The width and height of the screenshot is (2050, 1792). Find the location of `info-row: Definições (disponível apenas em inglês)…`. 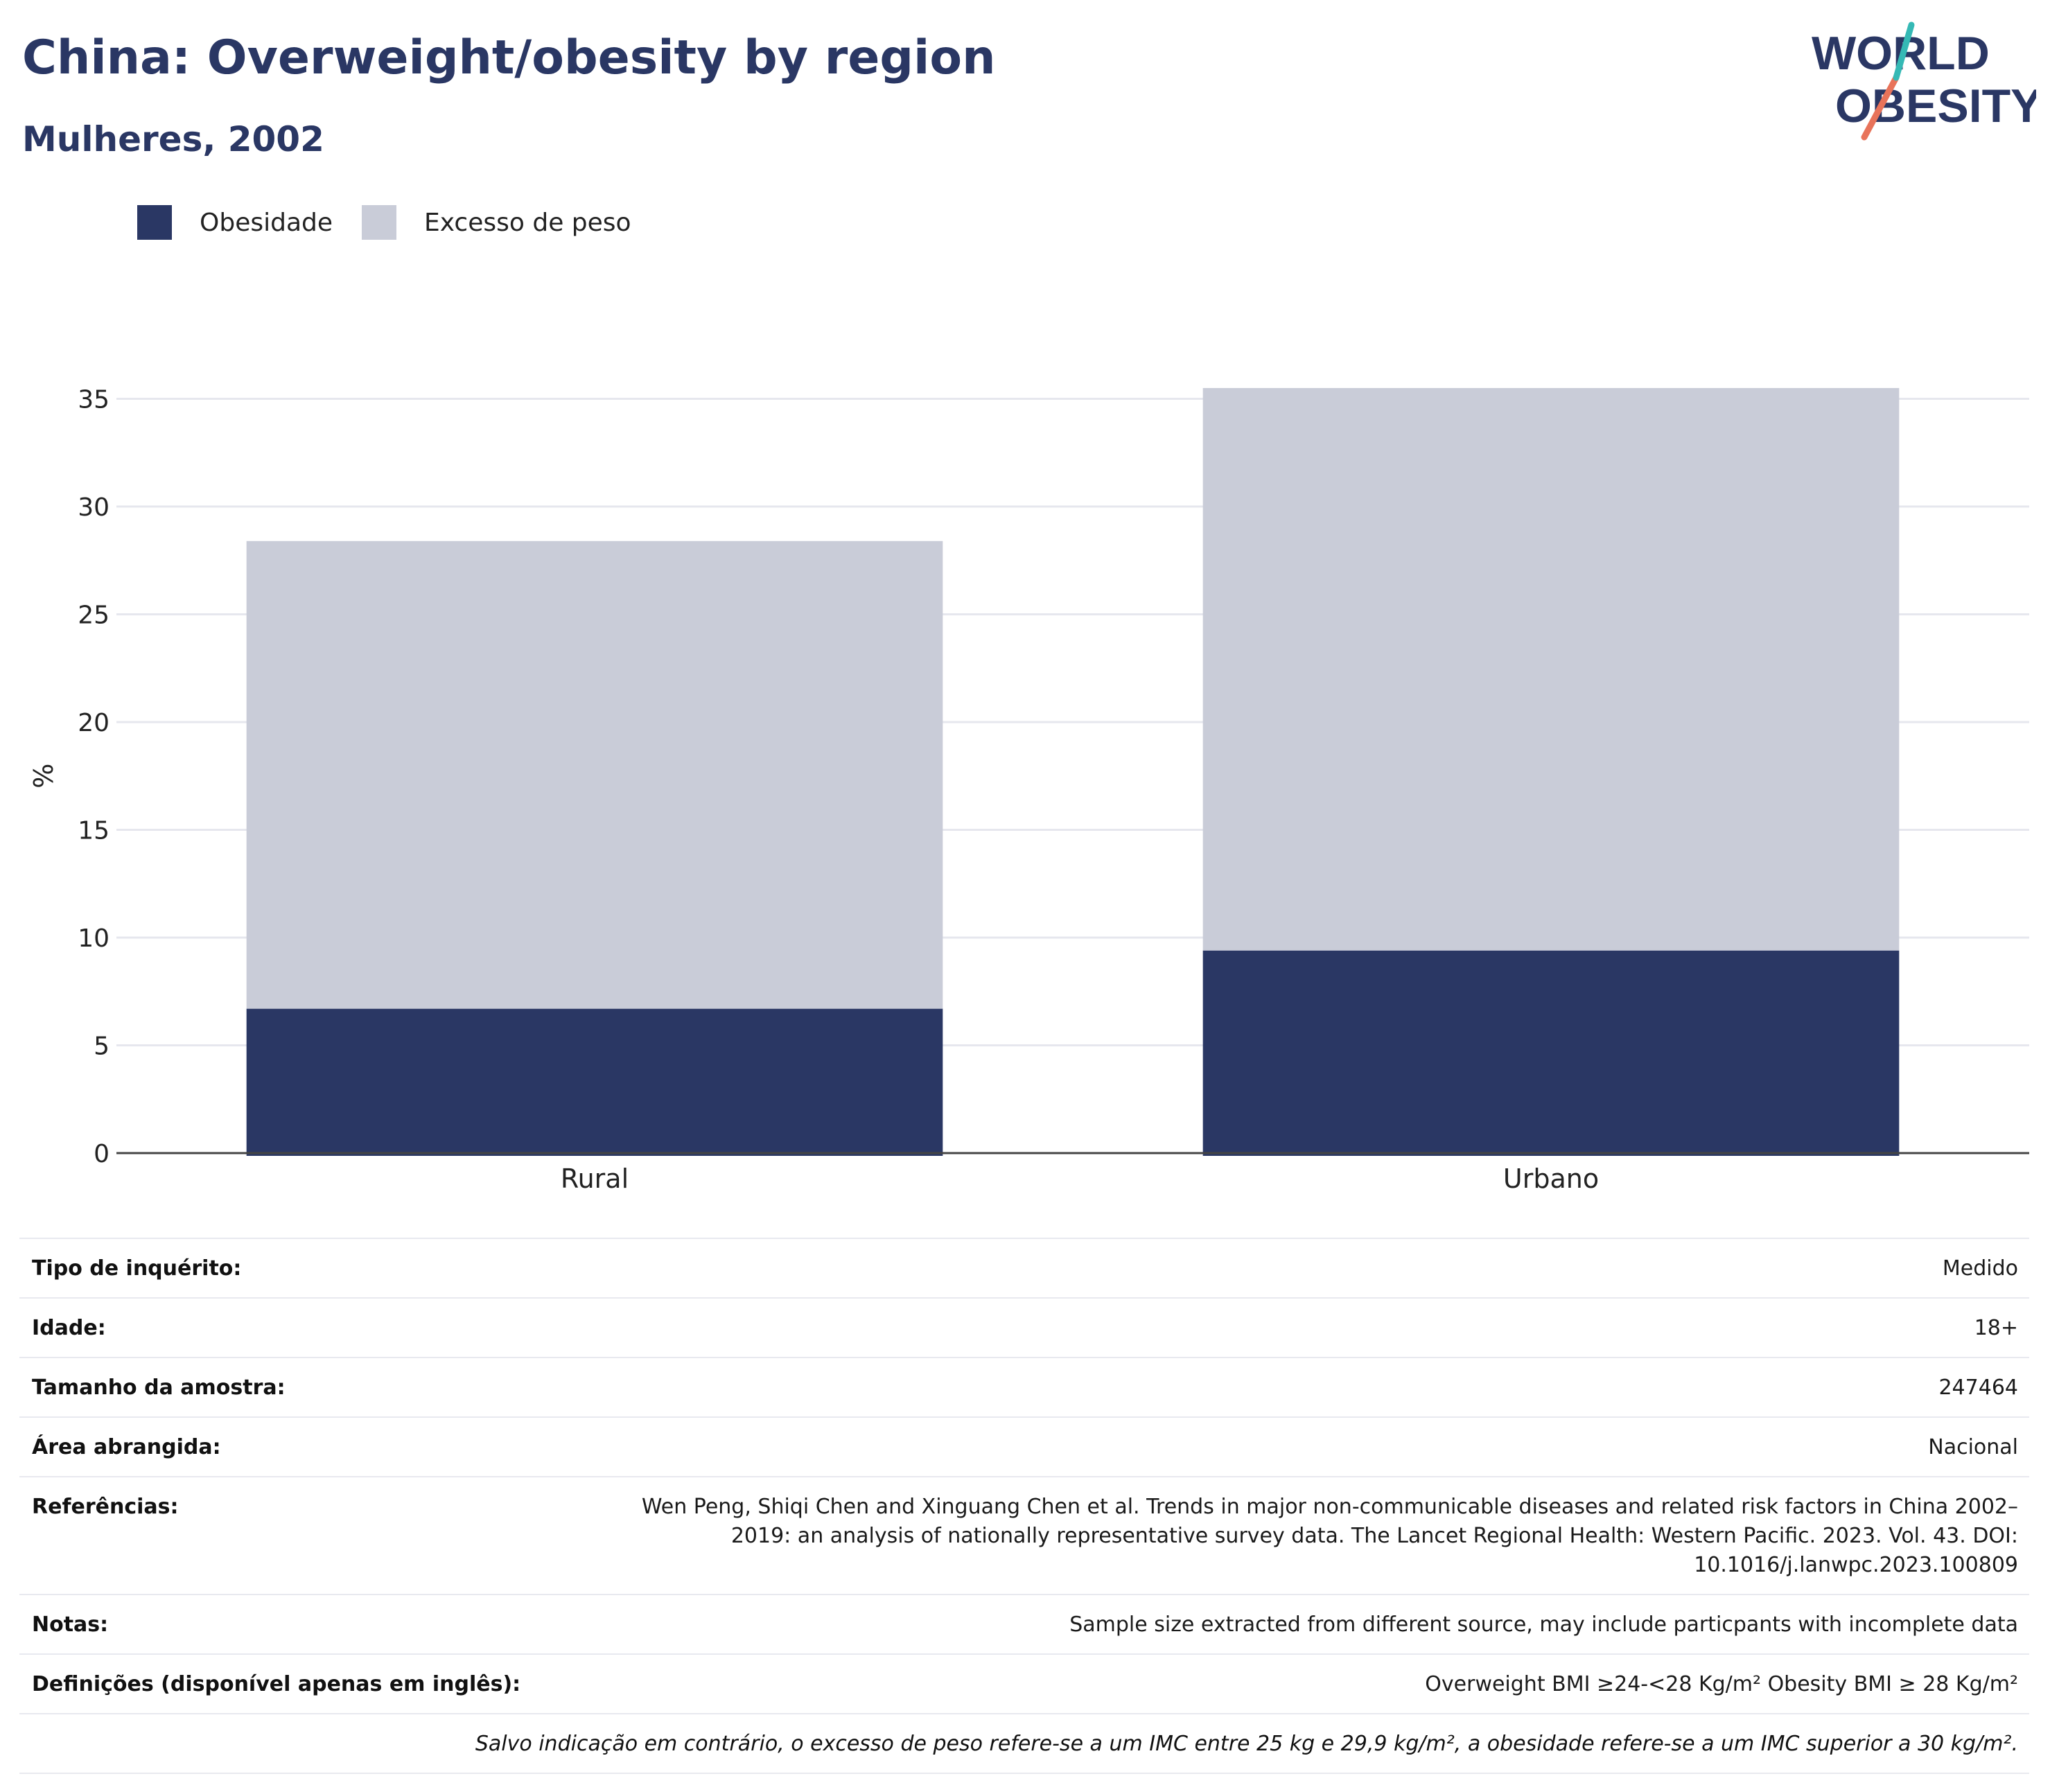

info-row: Definições (disponível apenas em inglês)… is located at coordinates (1024, 1685).